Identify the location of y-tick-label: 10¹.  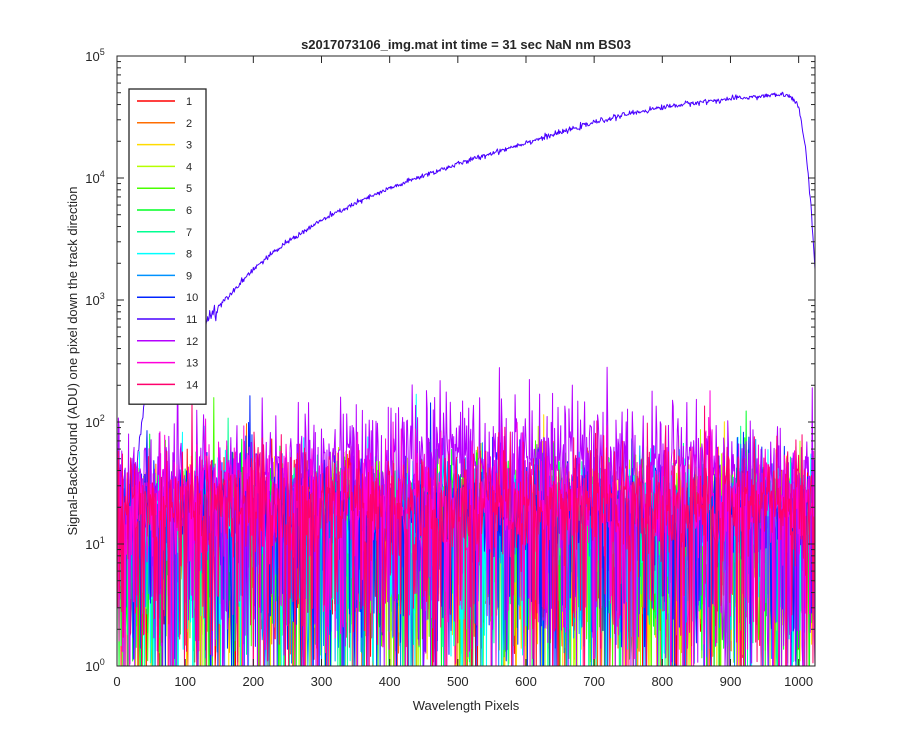
(94, 543).